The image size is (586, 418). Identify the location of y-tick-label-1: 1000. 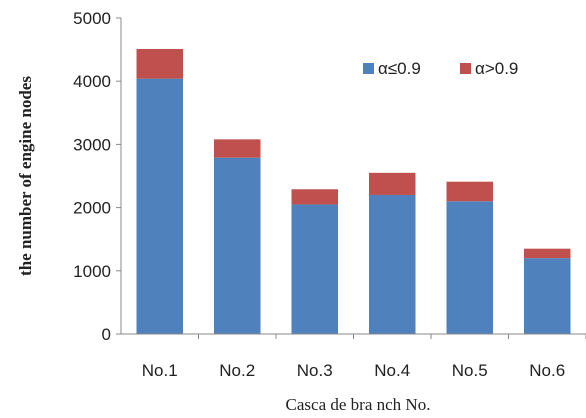
(92, 271).